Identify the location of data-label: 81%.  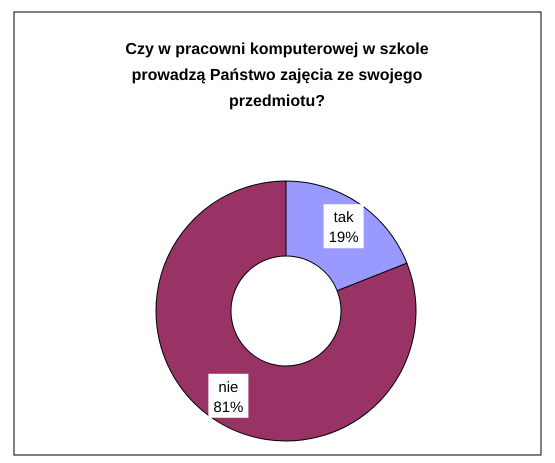
(228, 407).